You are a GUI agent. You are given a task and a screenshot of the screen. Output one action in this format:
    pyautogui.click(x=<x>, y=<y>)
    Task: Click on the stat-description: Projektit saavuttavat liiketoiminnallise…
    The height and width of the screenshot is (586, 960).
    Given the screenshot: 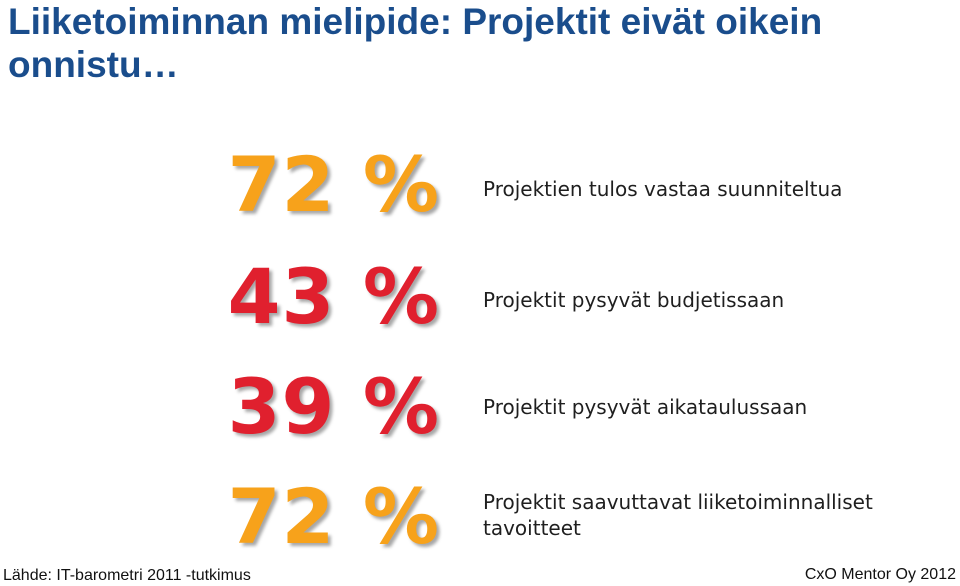 What is the action you would take?
    pyautogui.click(x=678, y=515)
    